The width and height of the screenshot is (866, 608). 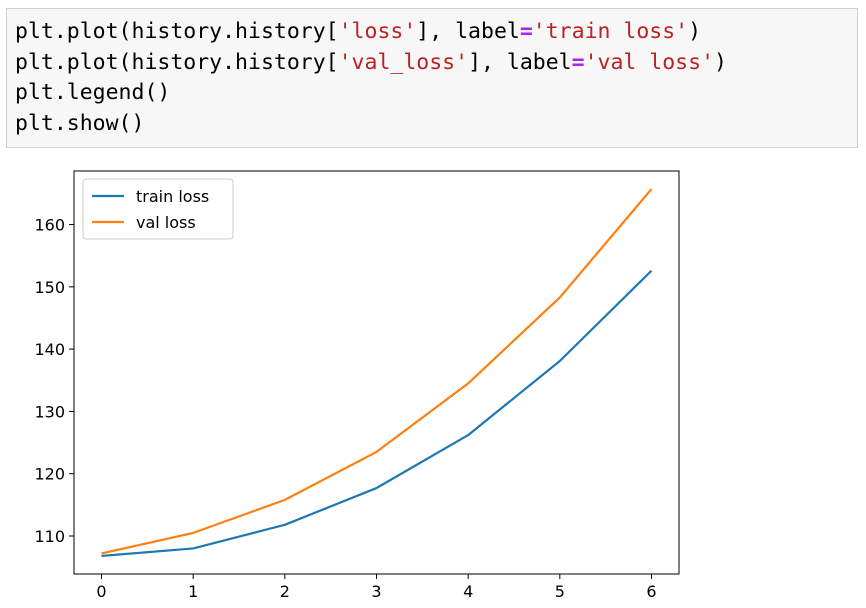 What do you see at coordinates (285, 591) in the screenshot?
I see `x-tick-label: 2` at bounding box center [285, 591].